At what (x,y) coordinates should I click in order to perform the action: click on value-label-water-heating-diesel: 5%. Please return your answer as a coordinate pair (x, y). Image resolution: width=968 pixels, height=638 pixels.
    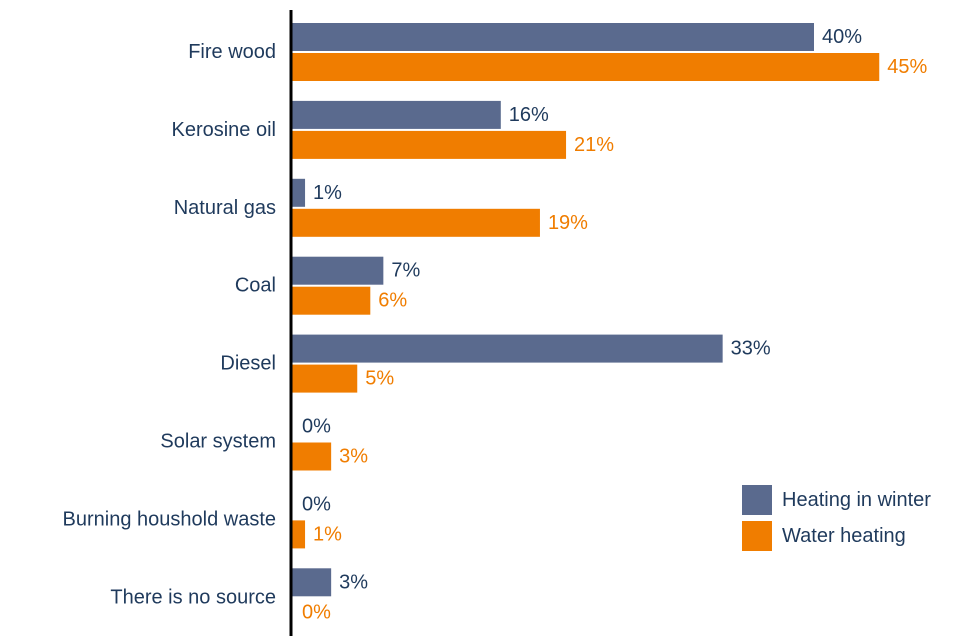
    Looking at the image, I should click on (379, 379).